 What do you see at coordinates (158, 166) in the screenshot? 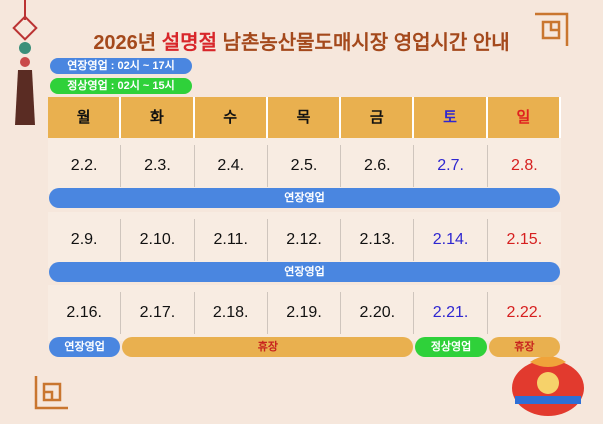
I see `date-cell: 2.3.` at bounding box center [158, 166].